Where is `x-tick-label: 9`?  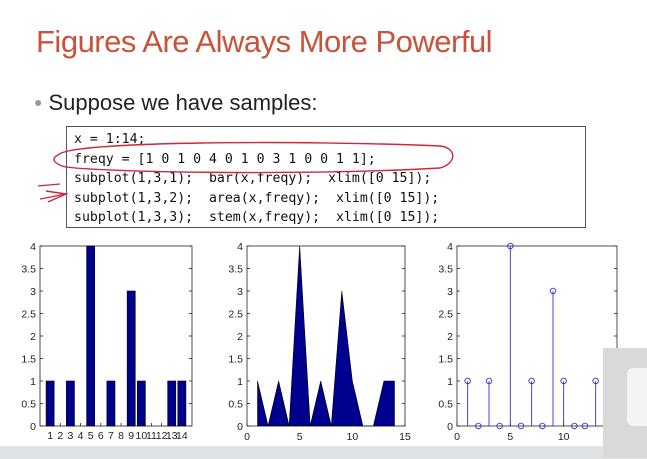 x-tick-label: 9 is located at coordinates (131, 436).